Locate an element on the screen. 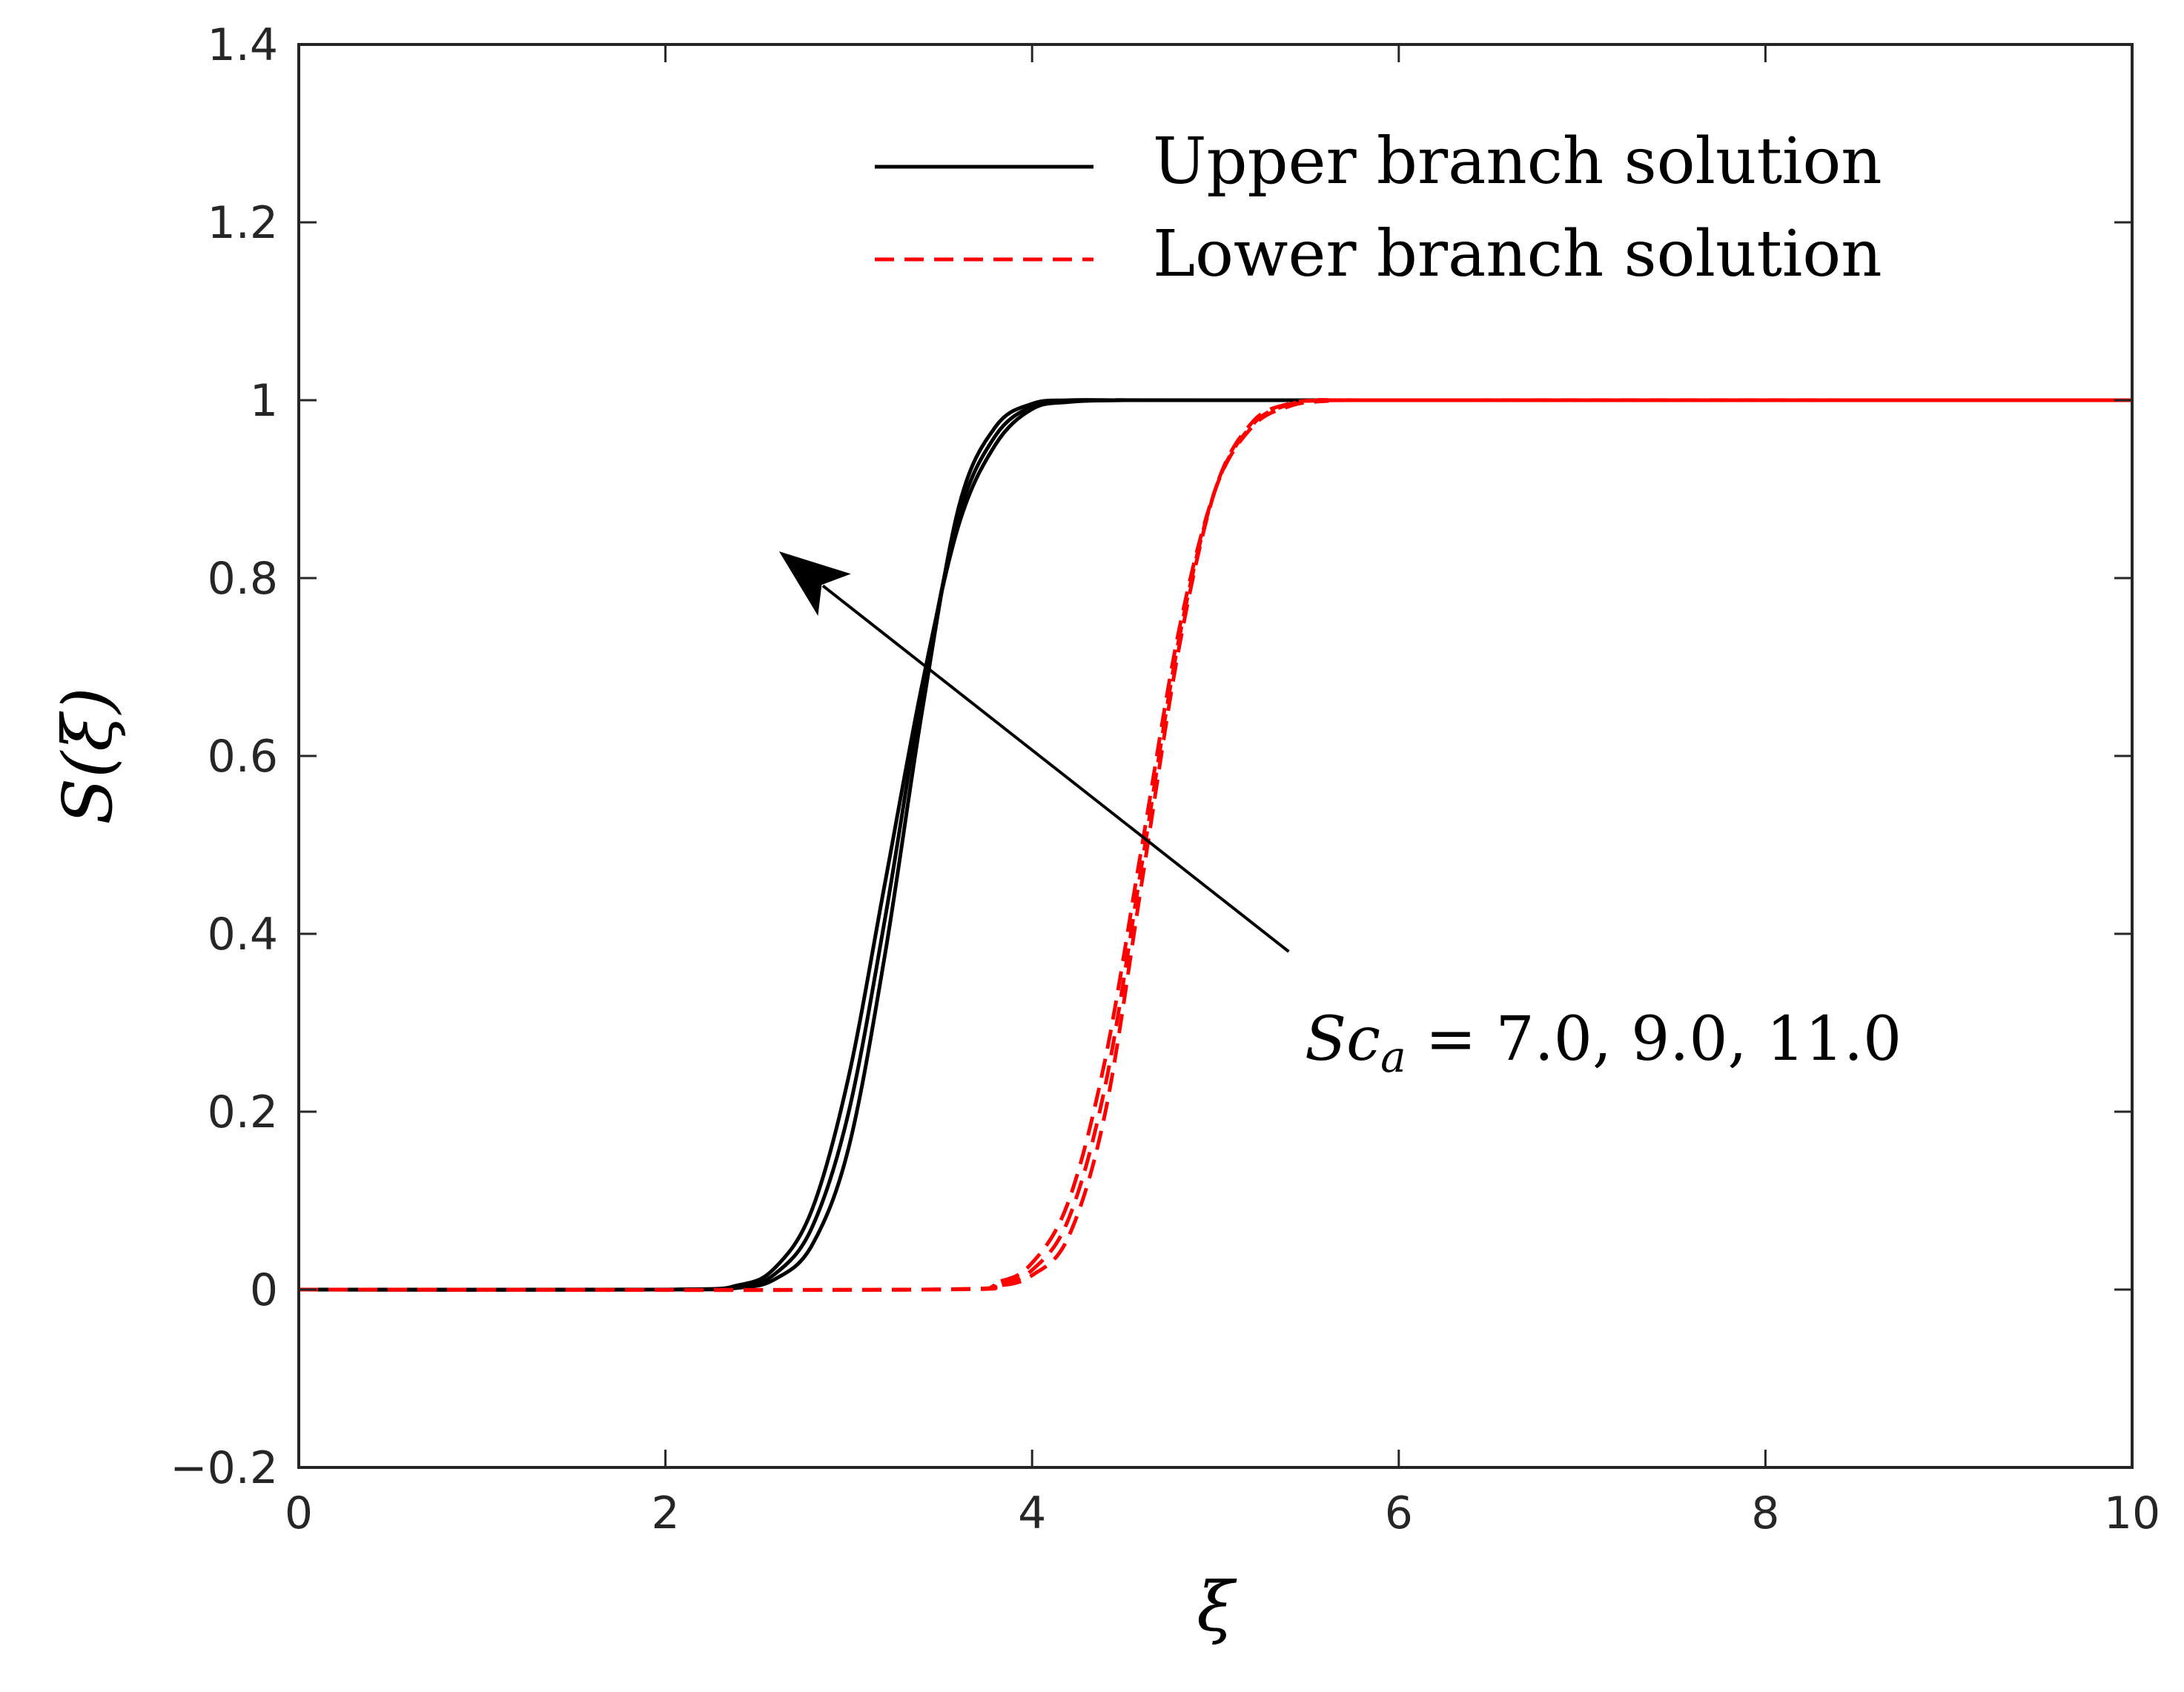 This screenshot has height=1692, width=2184. annotation-subscript: a is located at coordinates (1393, 1057).